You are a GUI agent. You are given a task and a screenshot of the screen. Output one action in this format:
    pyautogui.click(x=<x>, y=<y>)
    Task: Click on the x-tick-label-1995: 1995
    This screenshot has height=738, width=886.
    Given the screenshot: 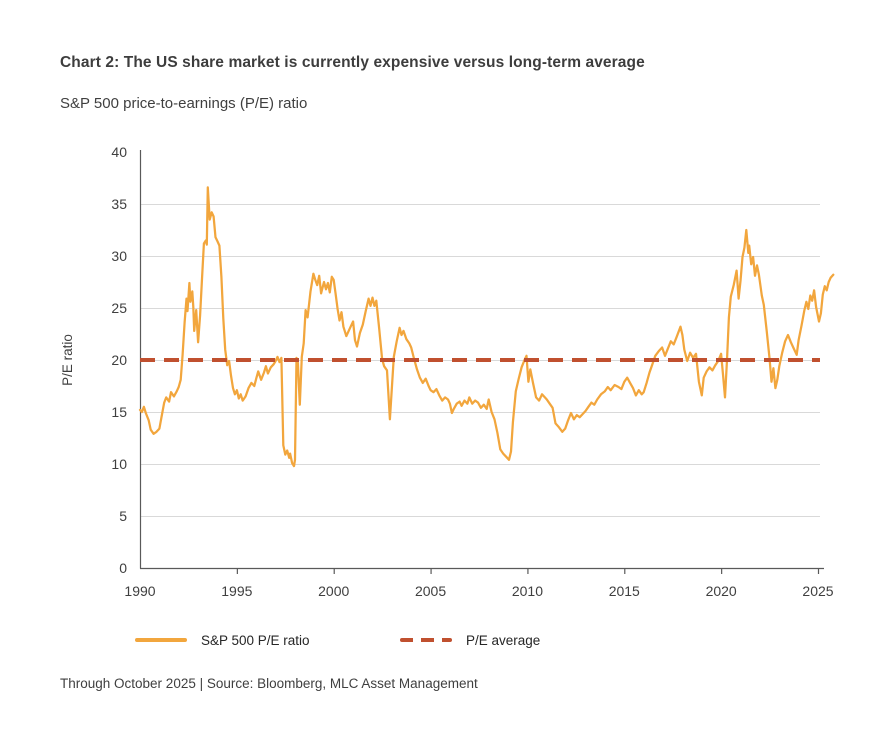 What is the action you would take?
    pyautogui.click(x=236, y=591)
    